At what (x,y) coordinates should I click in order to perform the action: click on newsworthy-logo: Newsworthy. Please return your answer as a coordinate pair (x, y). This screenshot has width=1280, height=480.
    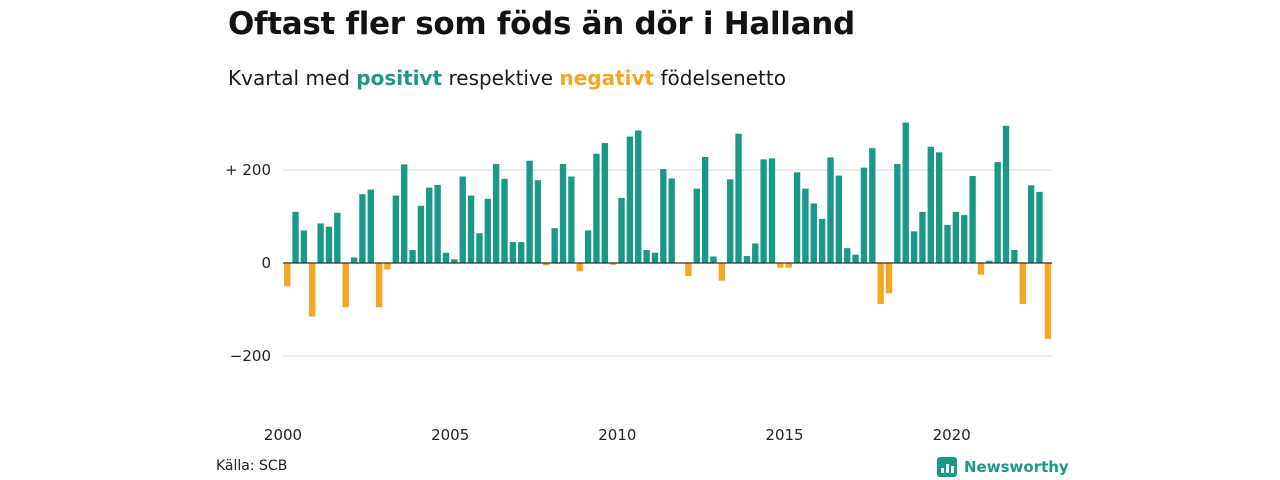
    Looking at the image, I should click on (1003, 467).